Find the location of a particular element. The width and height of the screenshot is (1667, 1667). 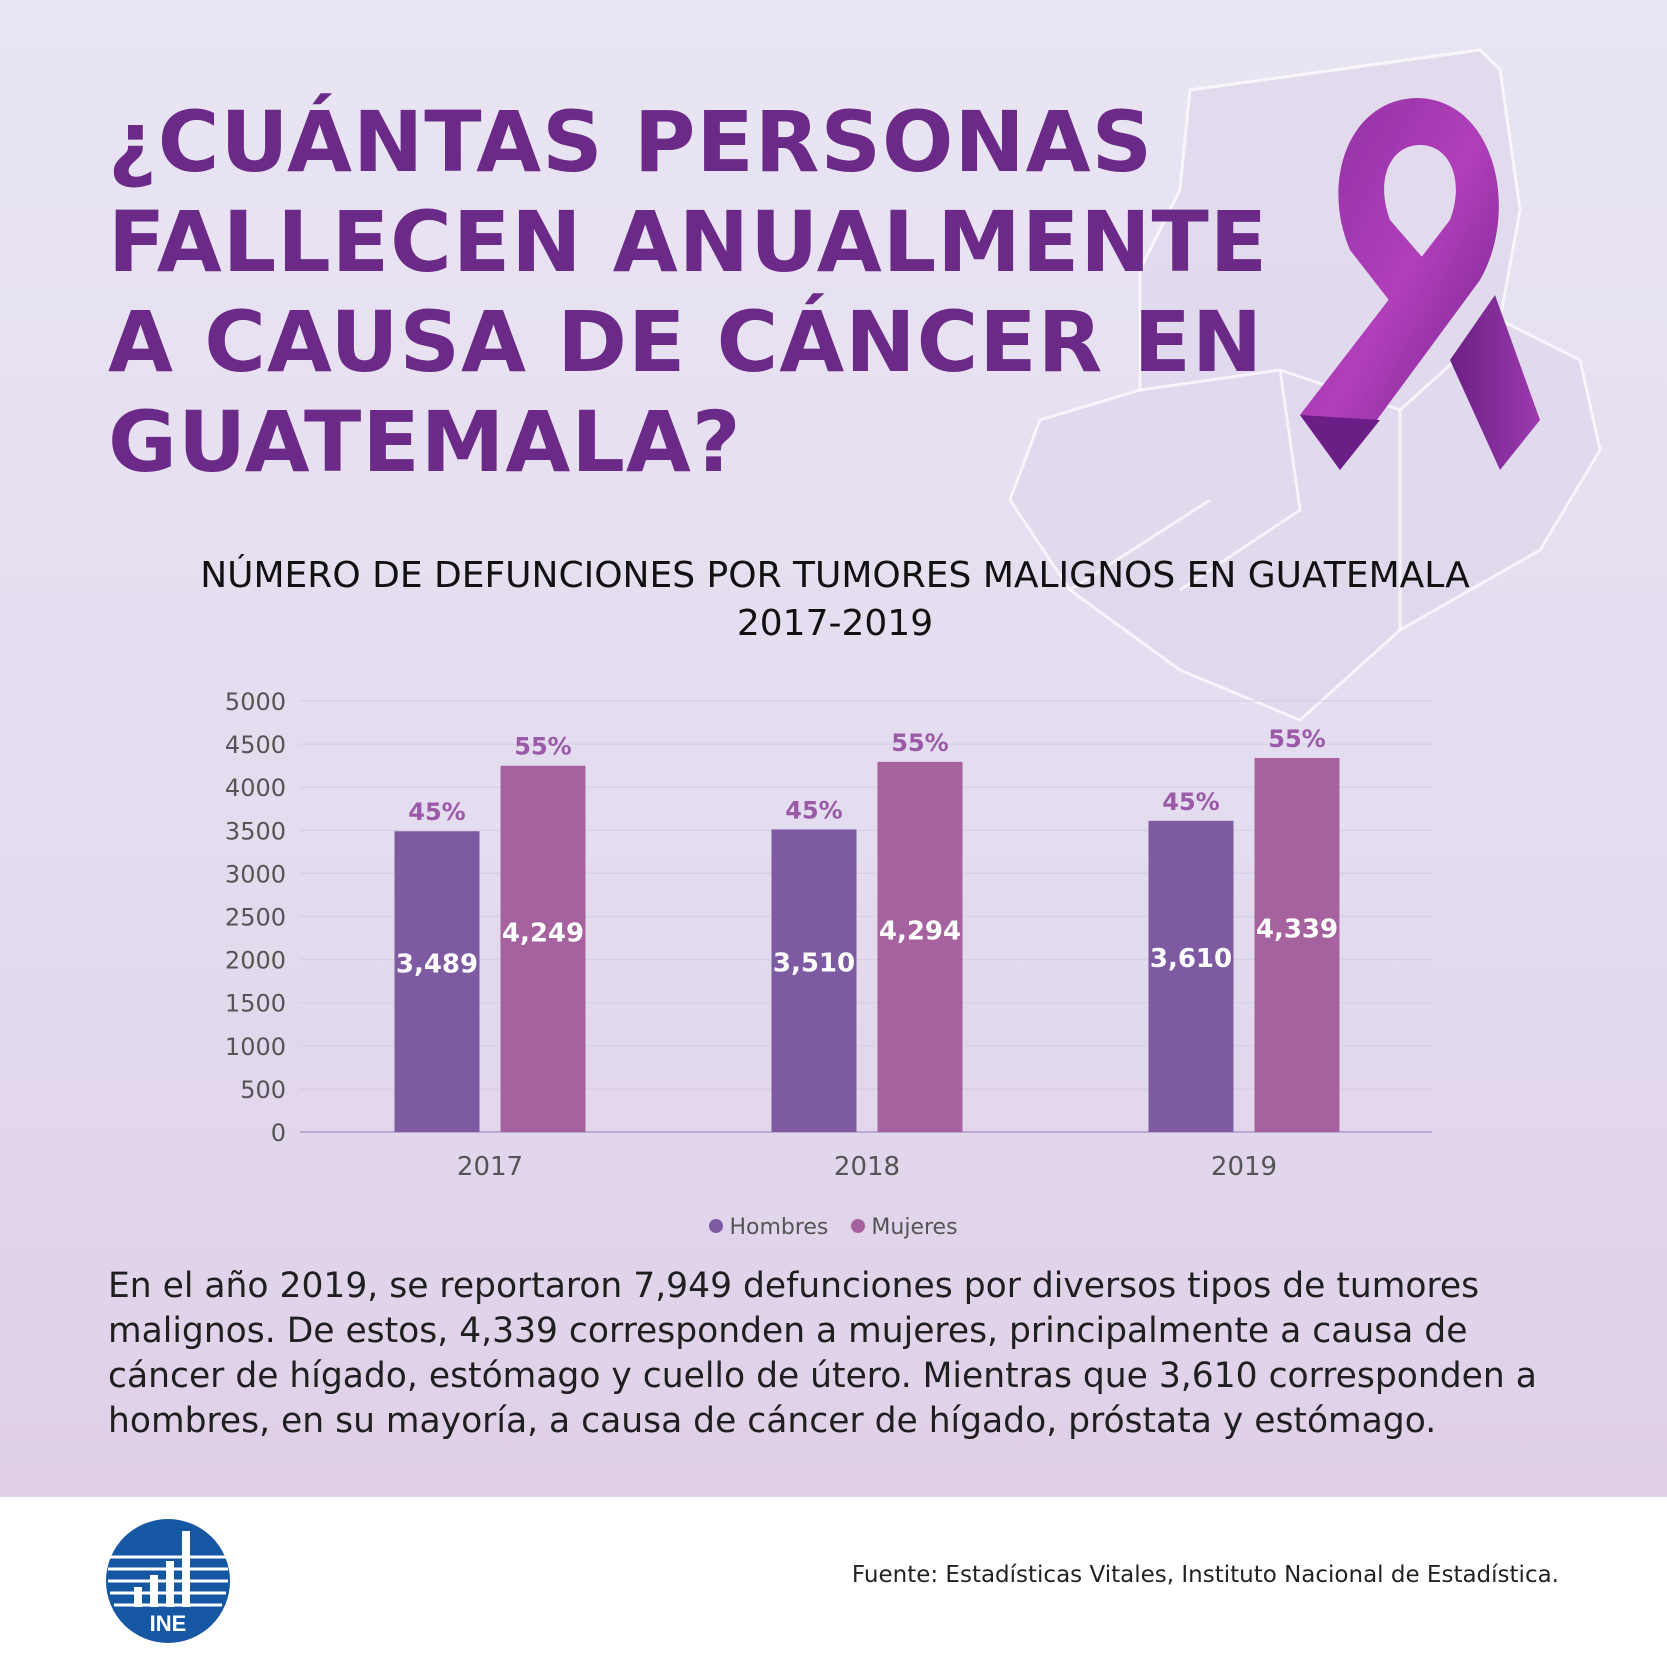

ine-logo: INE is located at coordinates (168, 1581).